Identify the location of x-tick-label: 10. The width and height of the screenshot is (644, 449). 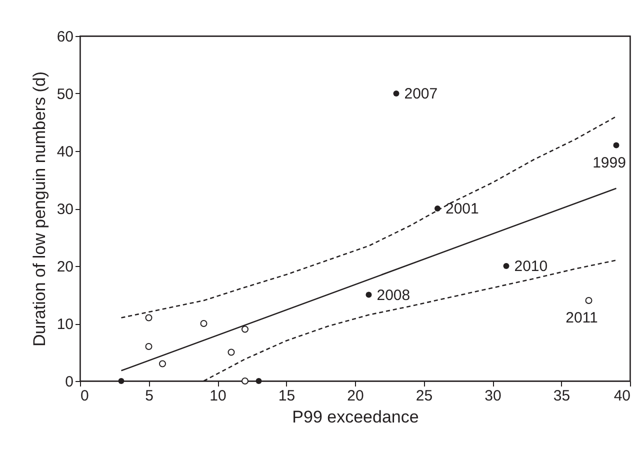
(218, 396).